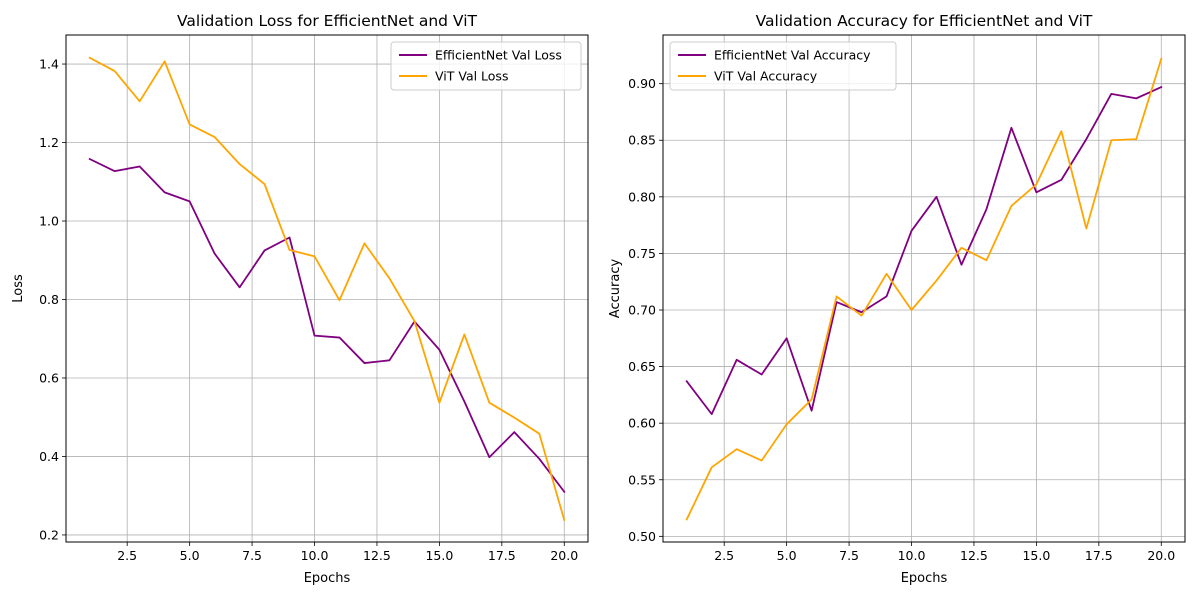 The height and width of the screenshot is (600, 1200). I want to click on accuracy-y-ticks: 0.50 0.55 0.60 0.65 0.70 0.75 0.80 0.85 0.90, so click(645, 310).